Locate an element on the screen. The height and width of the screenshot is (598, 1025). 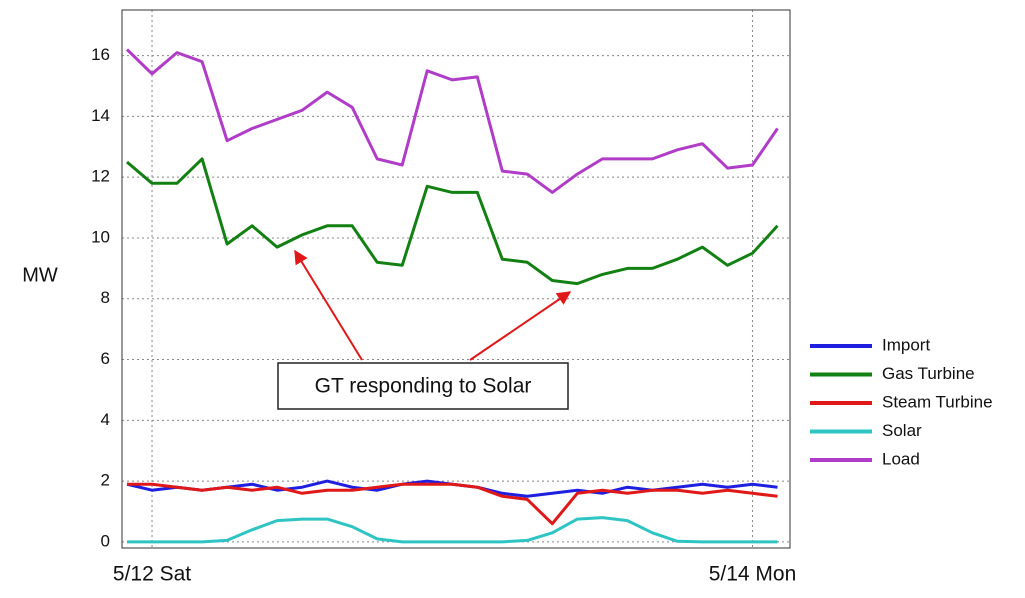
y-axis-label: MW is located at coordinates (40, 275).